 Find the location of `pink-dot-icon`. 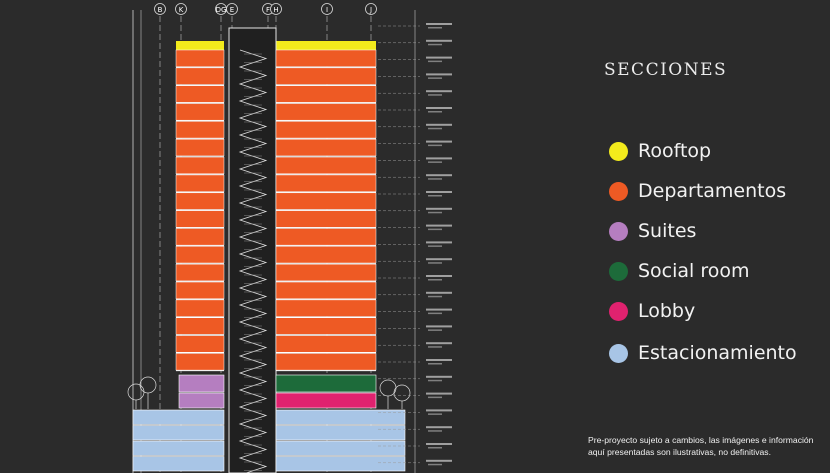

pink-dot-icon is located at coordinates (618, 311).